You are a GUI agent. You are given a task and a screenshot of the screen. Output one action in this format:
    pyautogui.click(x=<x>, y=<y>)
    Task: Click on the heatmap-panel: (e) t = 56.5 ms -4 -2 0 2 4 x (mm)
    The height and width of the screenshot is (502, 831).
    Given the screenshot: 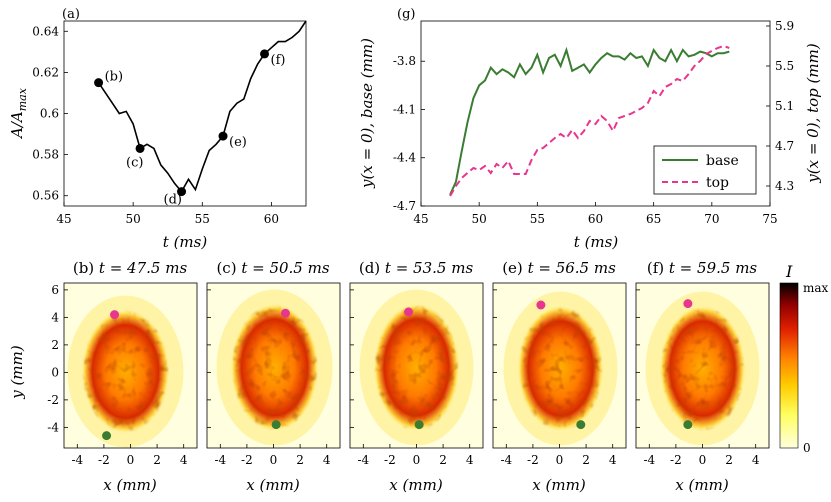 What is the action you would take?
    pyautogui.click(x=559, y=376)
    